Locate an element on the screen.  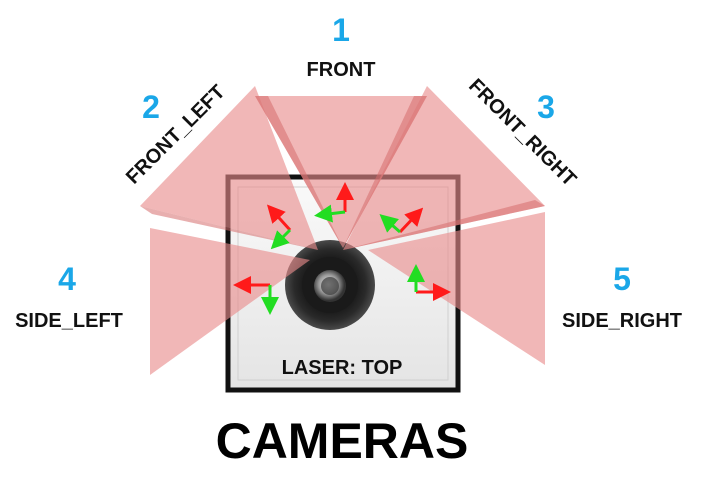
fov-front-right is located at coordinates (444, 168).